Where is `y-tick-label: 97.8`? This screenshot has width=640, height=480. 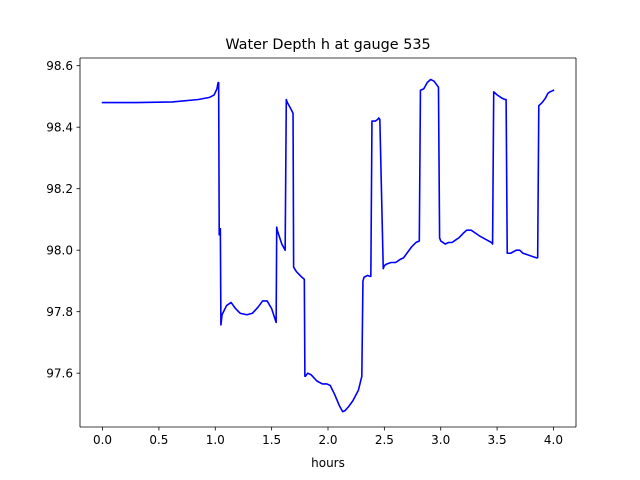
y-tick-label: 97.8 is located at coordinates (59, 312).